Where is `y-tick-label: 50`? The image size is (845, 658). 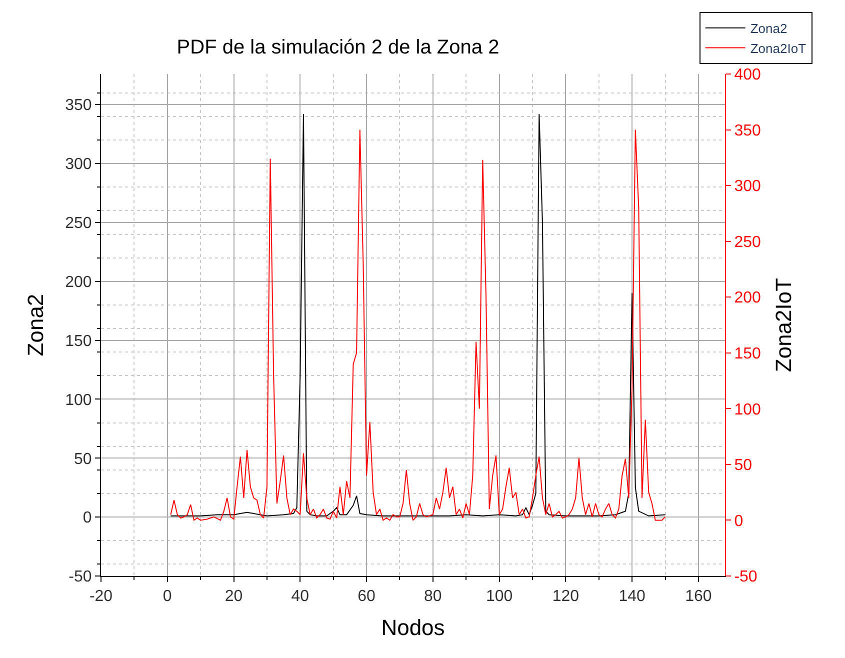 y-tick-label: 50 is located at coordinates (83, 459).